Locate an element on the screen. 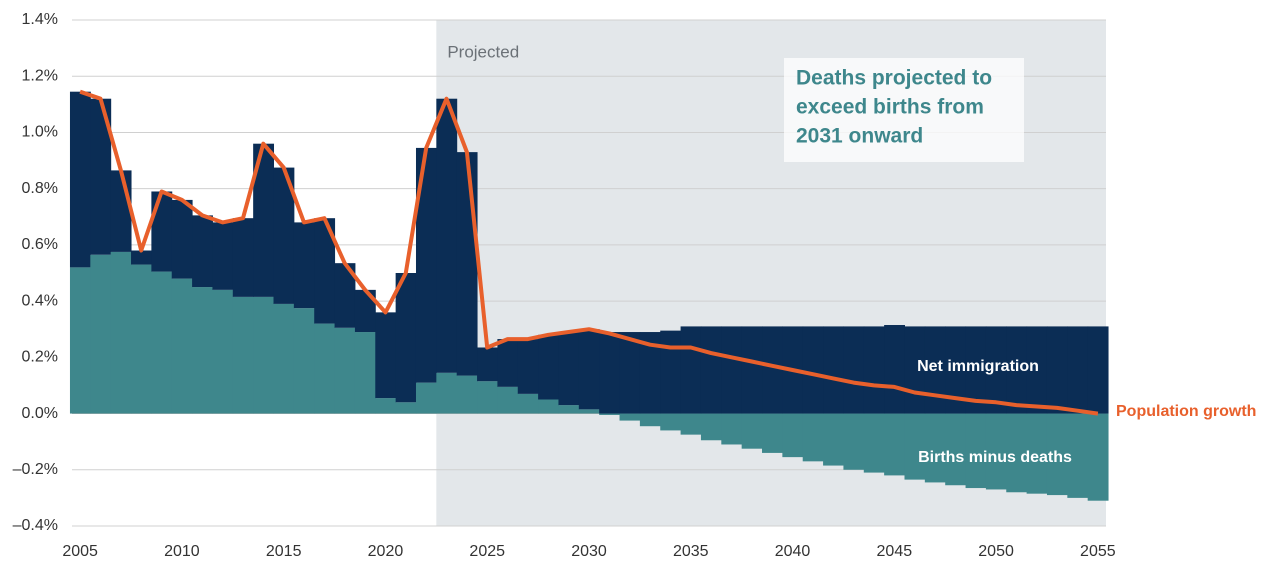 The image size is (1282, 564). y-tick-label: 1.4% is located at coordinates (40, 19).